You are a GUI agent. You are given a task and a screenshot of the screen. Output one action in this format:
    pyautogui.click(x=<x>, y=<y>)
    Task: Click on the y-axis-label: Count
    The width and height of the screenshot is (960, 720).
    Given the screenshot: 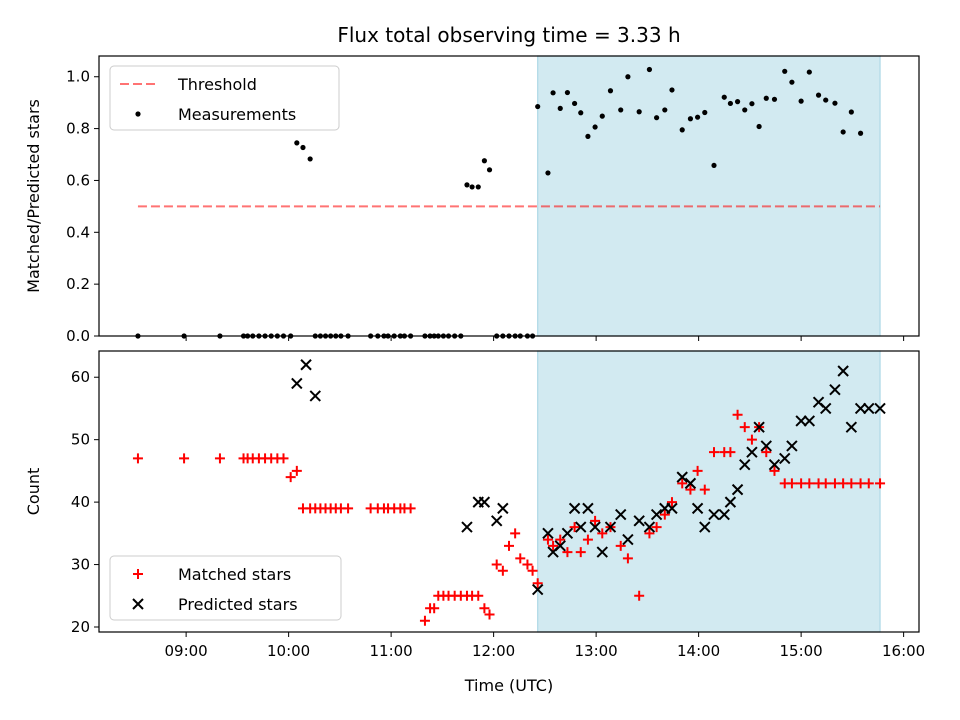 What is the action you would take?
    pyautogui.click(x=33, y=492)
    